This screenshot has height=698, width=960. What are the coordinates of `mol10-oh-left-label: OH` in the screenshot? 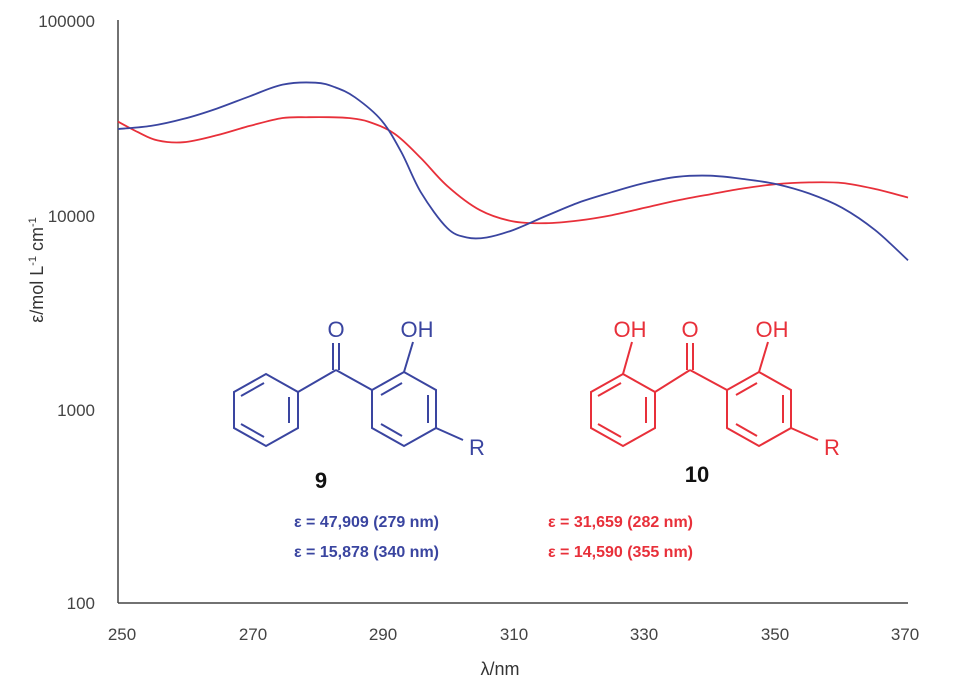 It's located at (630, 329).